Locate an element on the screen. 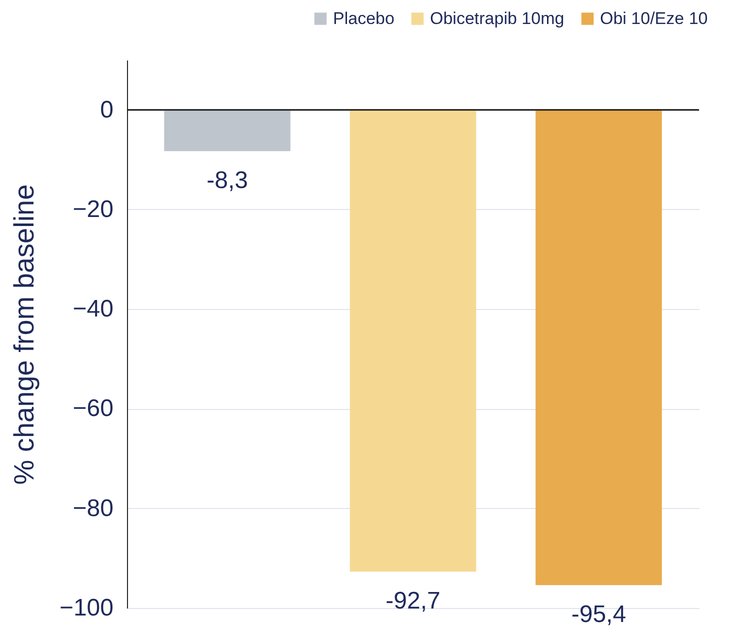  y-tick-label: −40 is located at coordinates (93, 309).